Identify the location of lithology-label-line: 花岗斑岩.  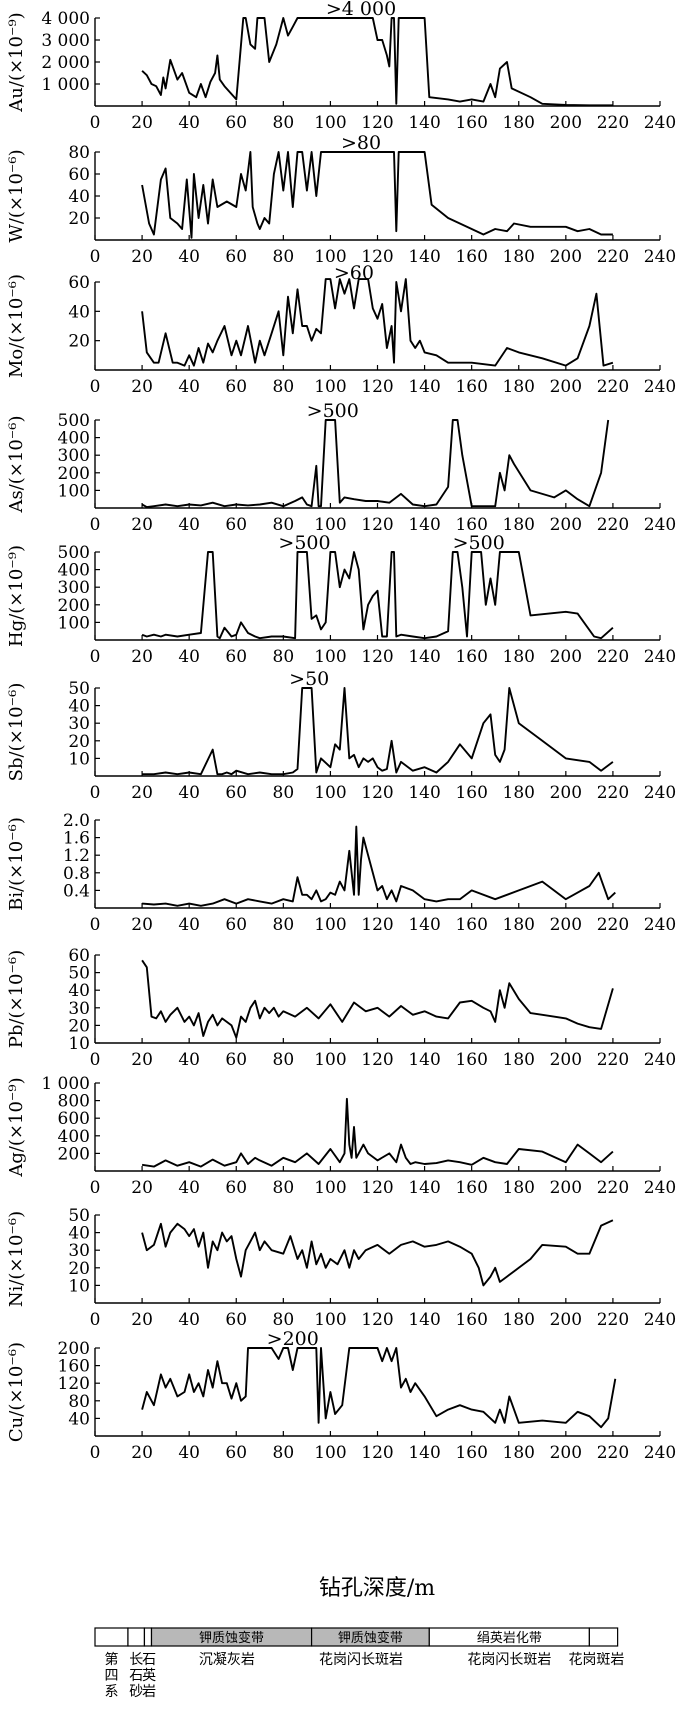
(596, 1660).